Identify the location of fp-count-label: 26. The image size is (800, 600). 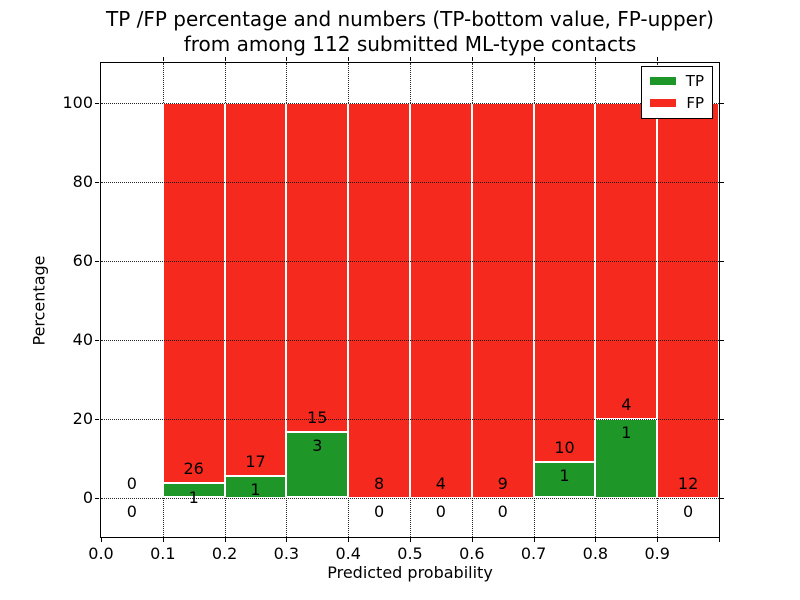
(193, 469).